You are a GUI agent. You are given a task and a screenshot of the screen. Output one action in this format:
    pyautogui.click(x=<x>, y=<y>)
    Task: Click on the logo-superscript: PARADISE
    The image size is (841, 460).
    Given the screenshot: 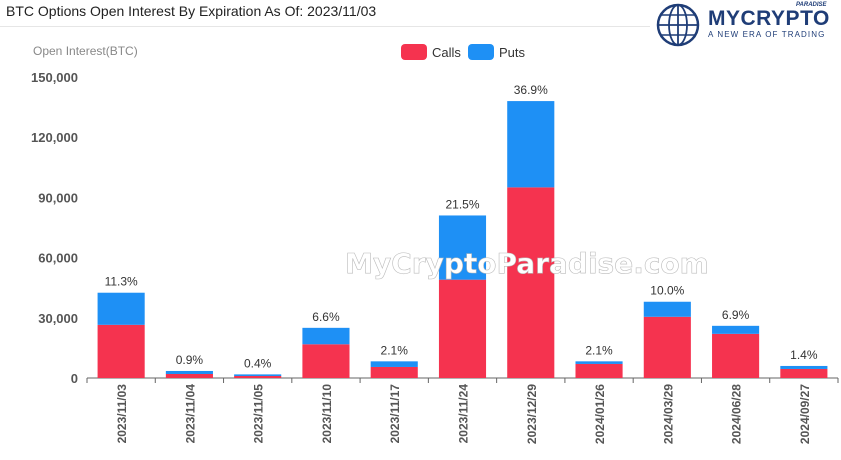 What is the action you would take?
    pyautogui.click(x=811, y=5)
    